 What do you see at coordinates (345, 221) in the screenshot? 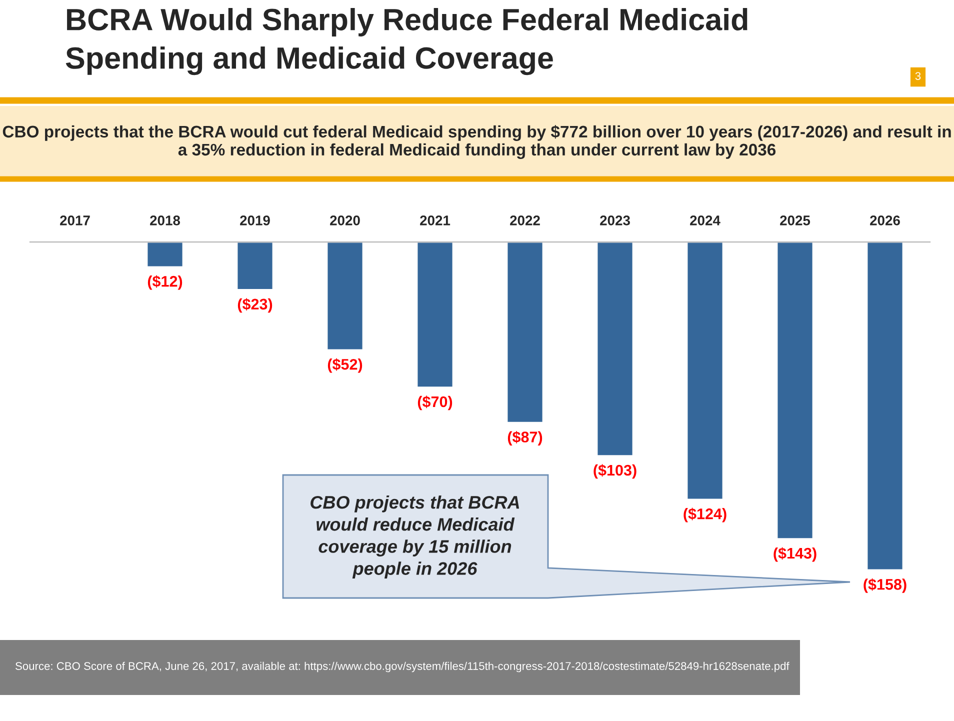
I see `x-tick-label: 2020` at bounding box center [345, 221].